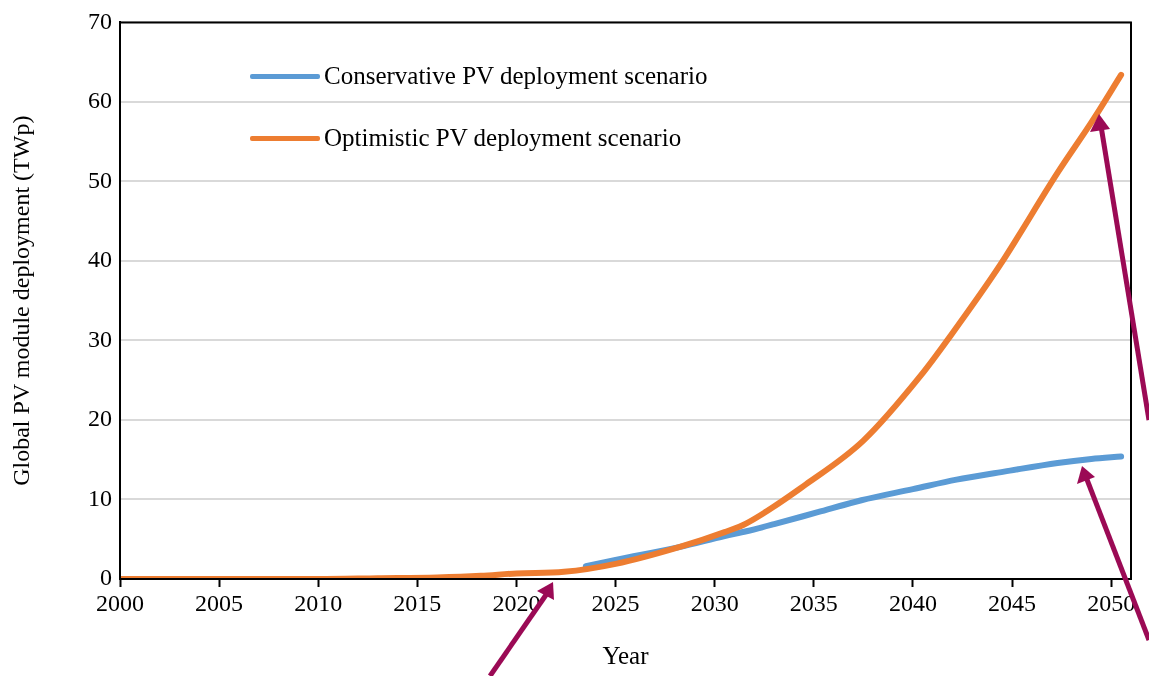  What do you see at coordinates (100, 418) in the screenshot?
I see `y-tick-label: 20` at bounding box center [100, 418].